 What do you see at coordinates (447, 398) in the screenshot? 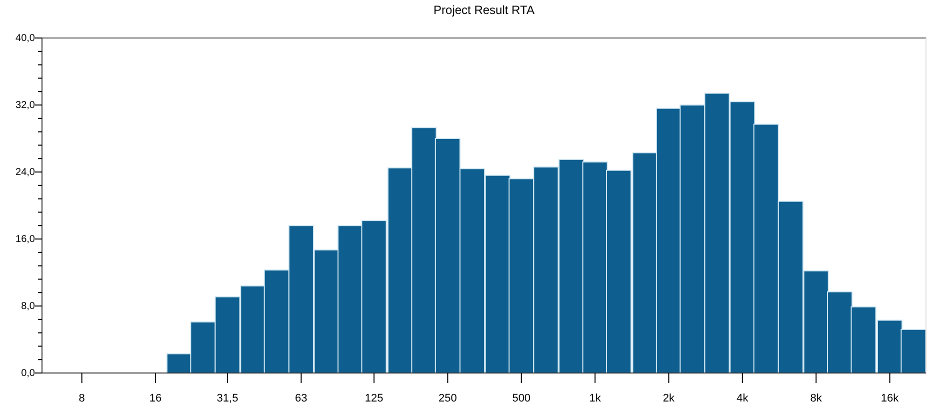
I see `x-tick-label: 250` at bounding box center [447, 398].